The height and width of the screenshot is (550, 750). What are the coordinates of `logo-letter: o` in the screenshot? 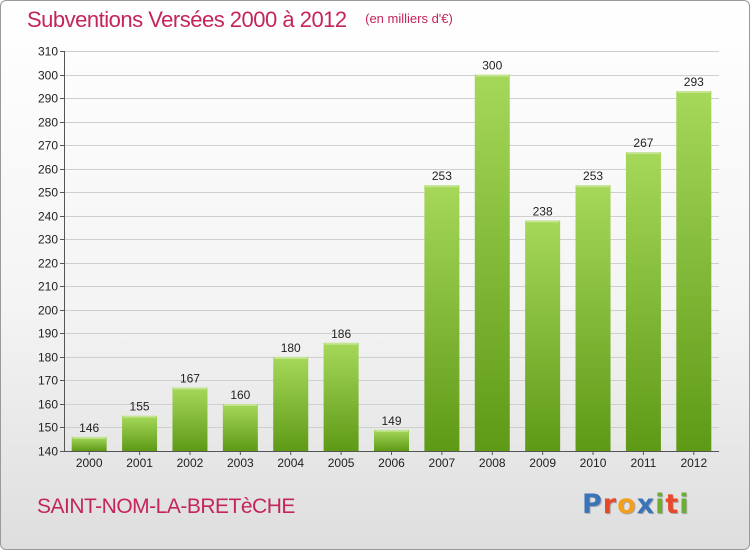 It's located at (627, 504).